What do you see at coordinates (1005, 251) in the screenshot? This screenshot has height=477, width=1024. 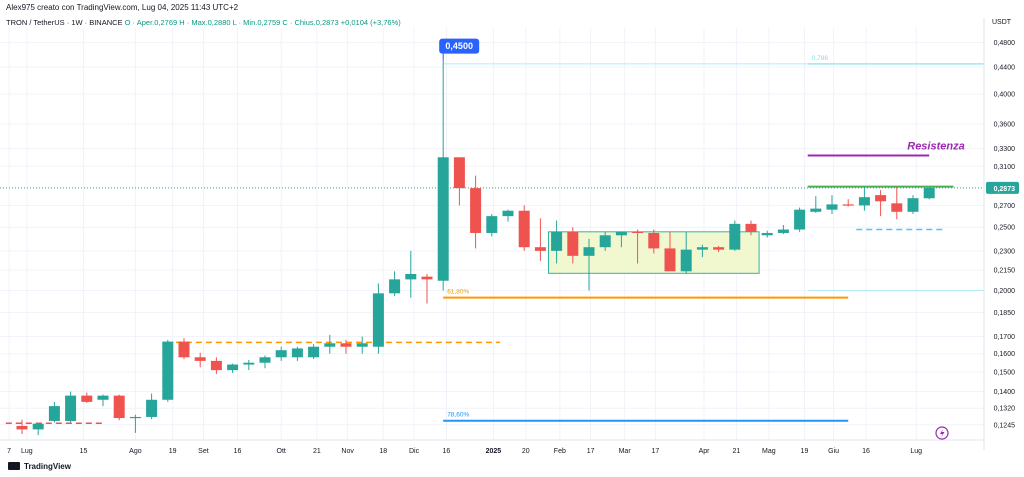 I see `y-tick-label: 0,2300` at bounding box center [1005, 251].